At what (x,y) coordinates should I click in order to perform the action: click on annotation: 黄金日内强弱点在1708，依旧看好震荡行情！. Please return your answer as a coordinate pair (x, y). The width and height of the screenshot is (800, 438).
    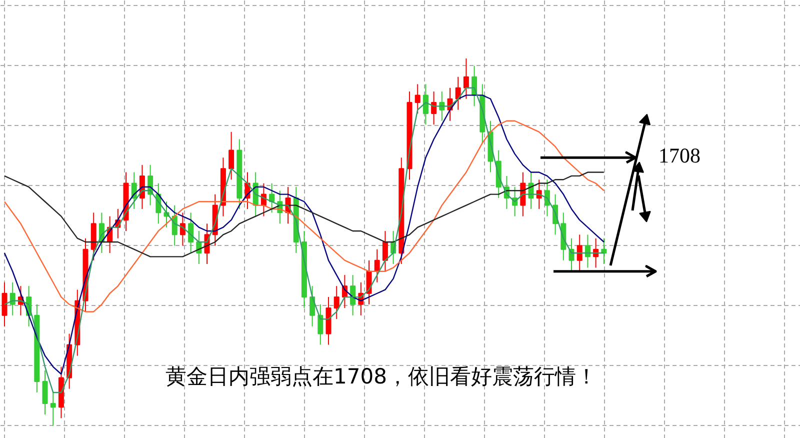
    Looking at the image, I should click on (381, 376).